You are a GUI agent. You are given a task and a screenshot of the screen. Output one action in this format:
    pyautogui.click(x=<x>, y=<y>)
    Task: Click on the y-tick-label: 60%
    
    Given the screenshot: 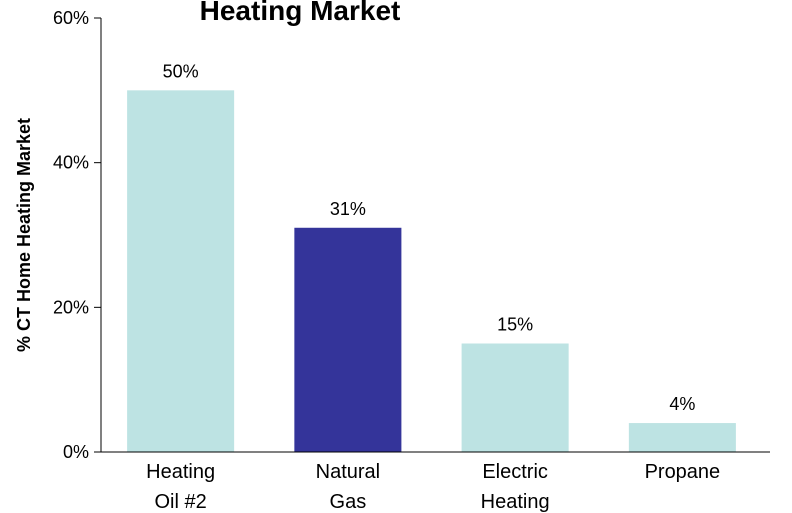 What is the action you would take?
    pyautogui.click(x=71, y=18)
    